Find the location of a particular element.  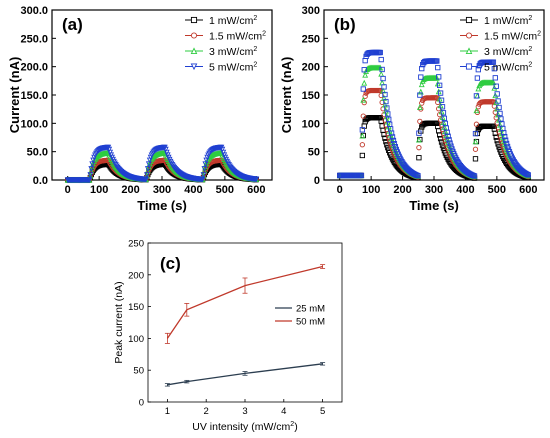

x-tick-label: 0 is located at coordinates (340, 190).